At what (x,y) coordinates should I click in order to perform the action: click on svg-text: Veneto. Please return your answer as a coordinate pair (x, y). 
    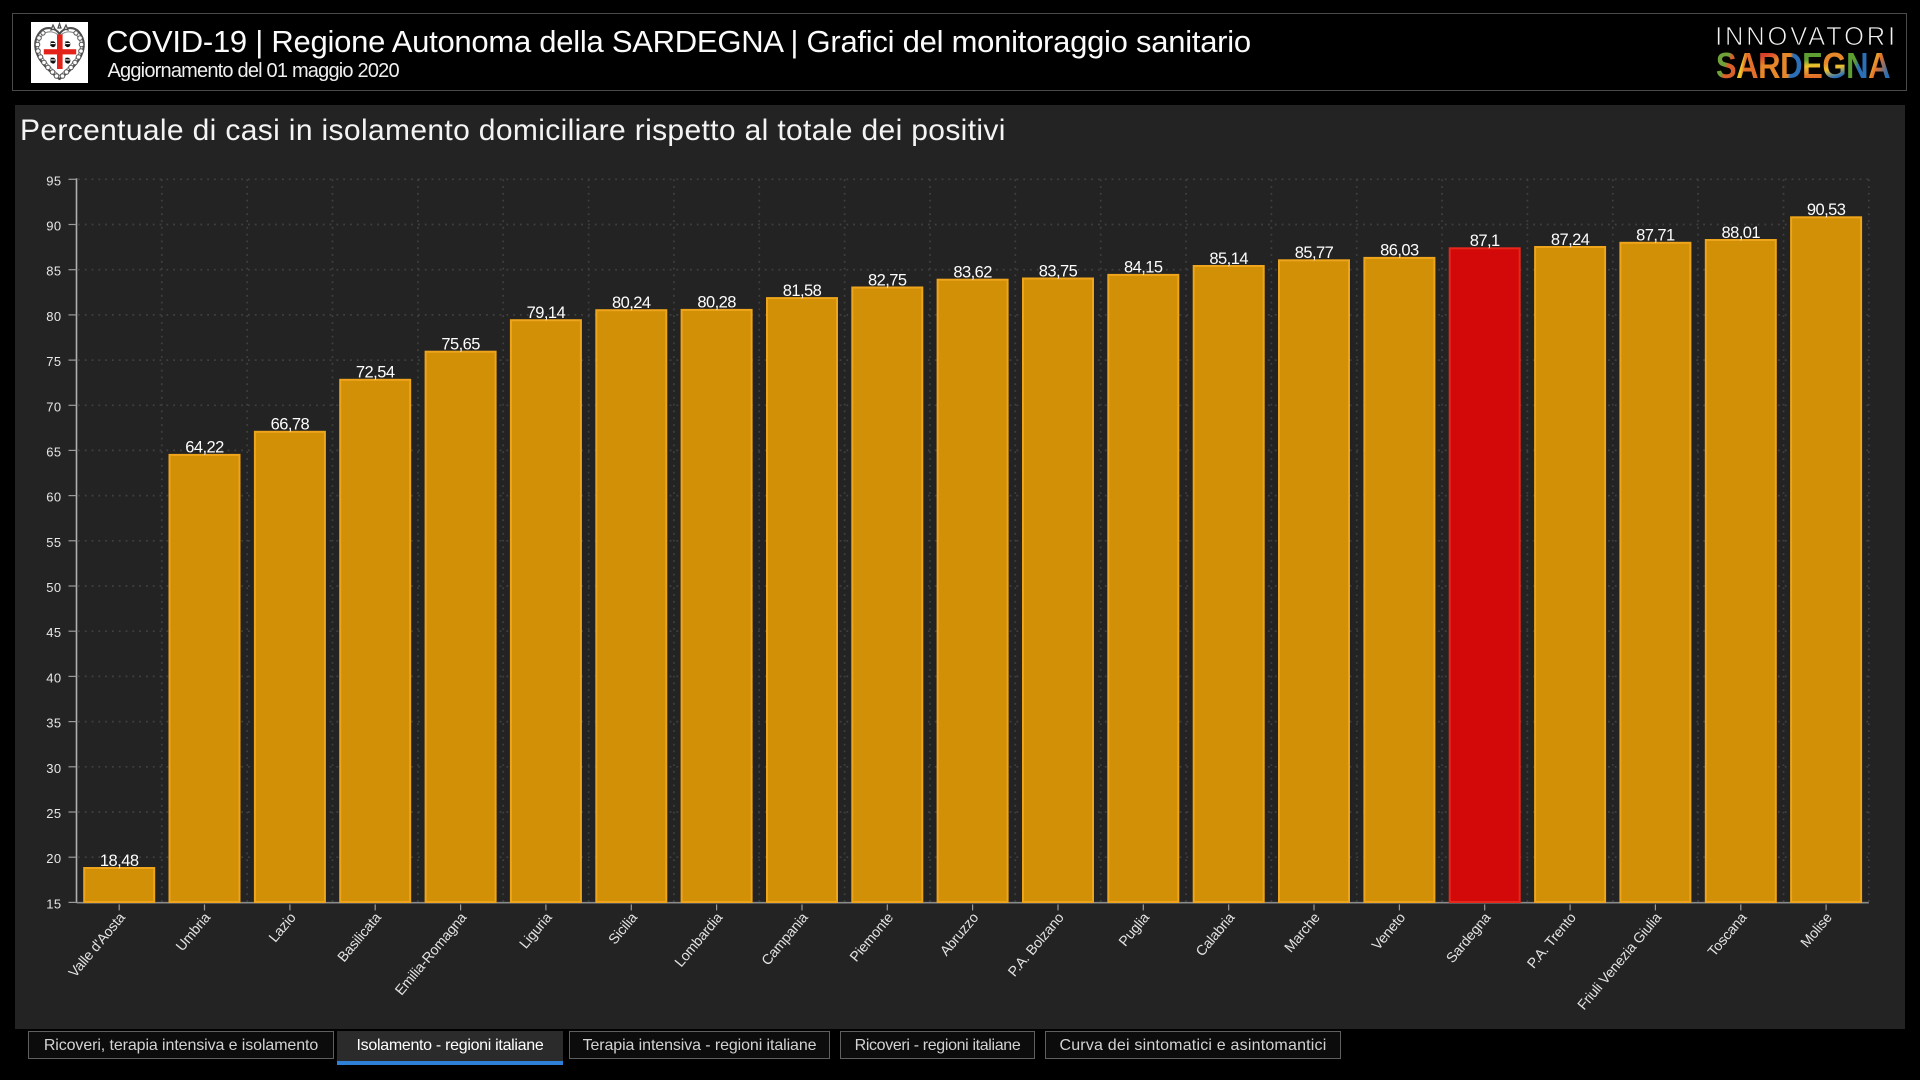
    Looking at the image, I should click on (1389, 931).